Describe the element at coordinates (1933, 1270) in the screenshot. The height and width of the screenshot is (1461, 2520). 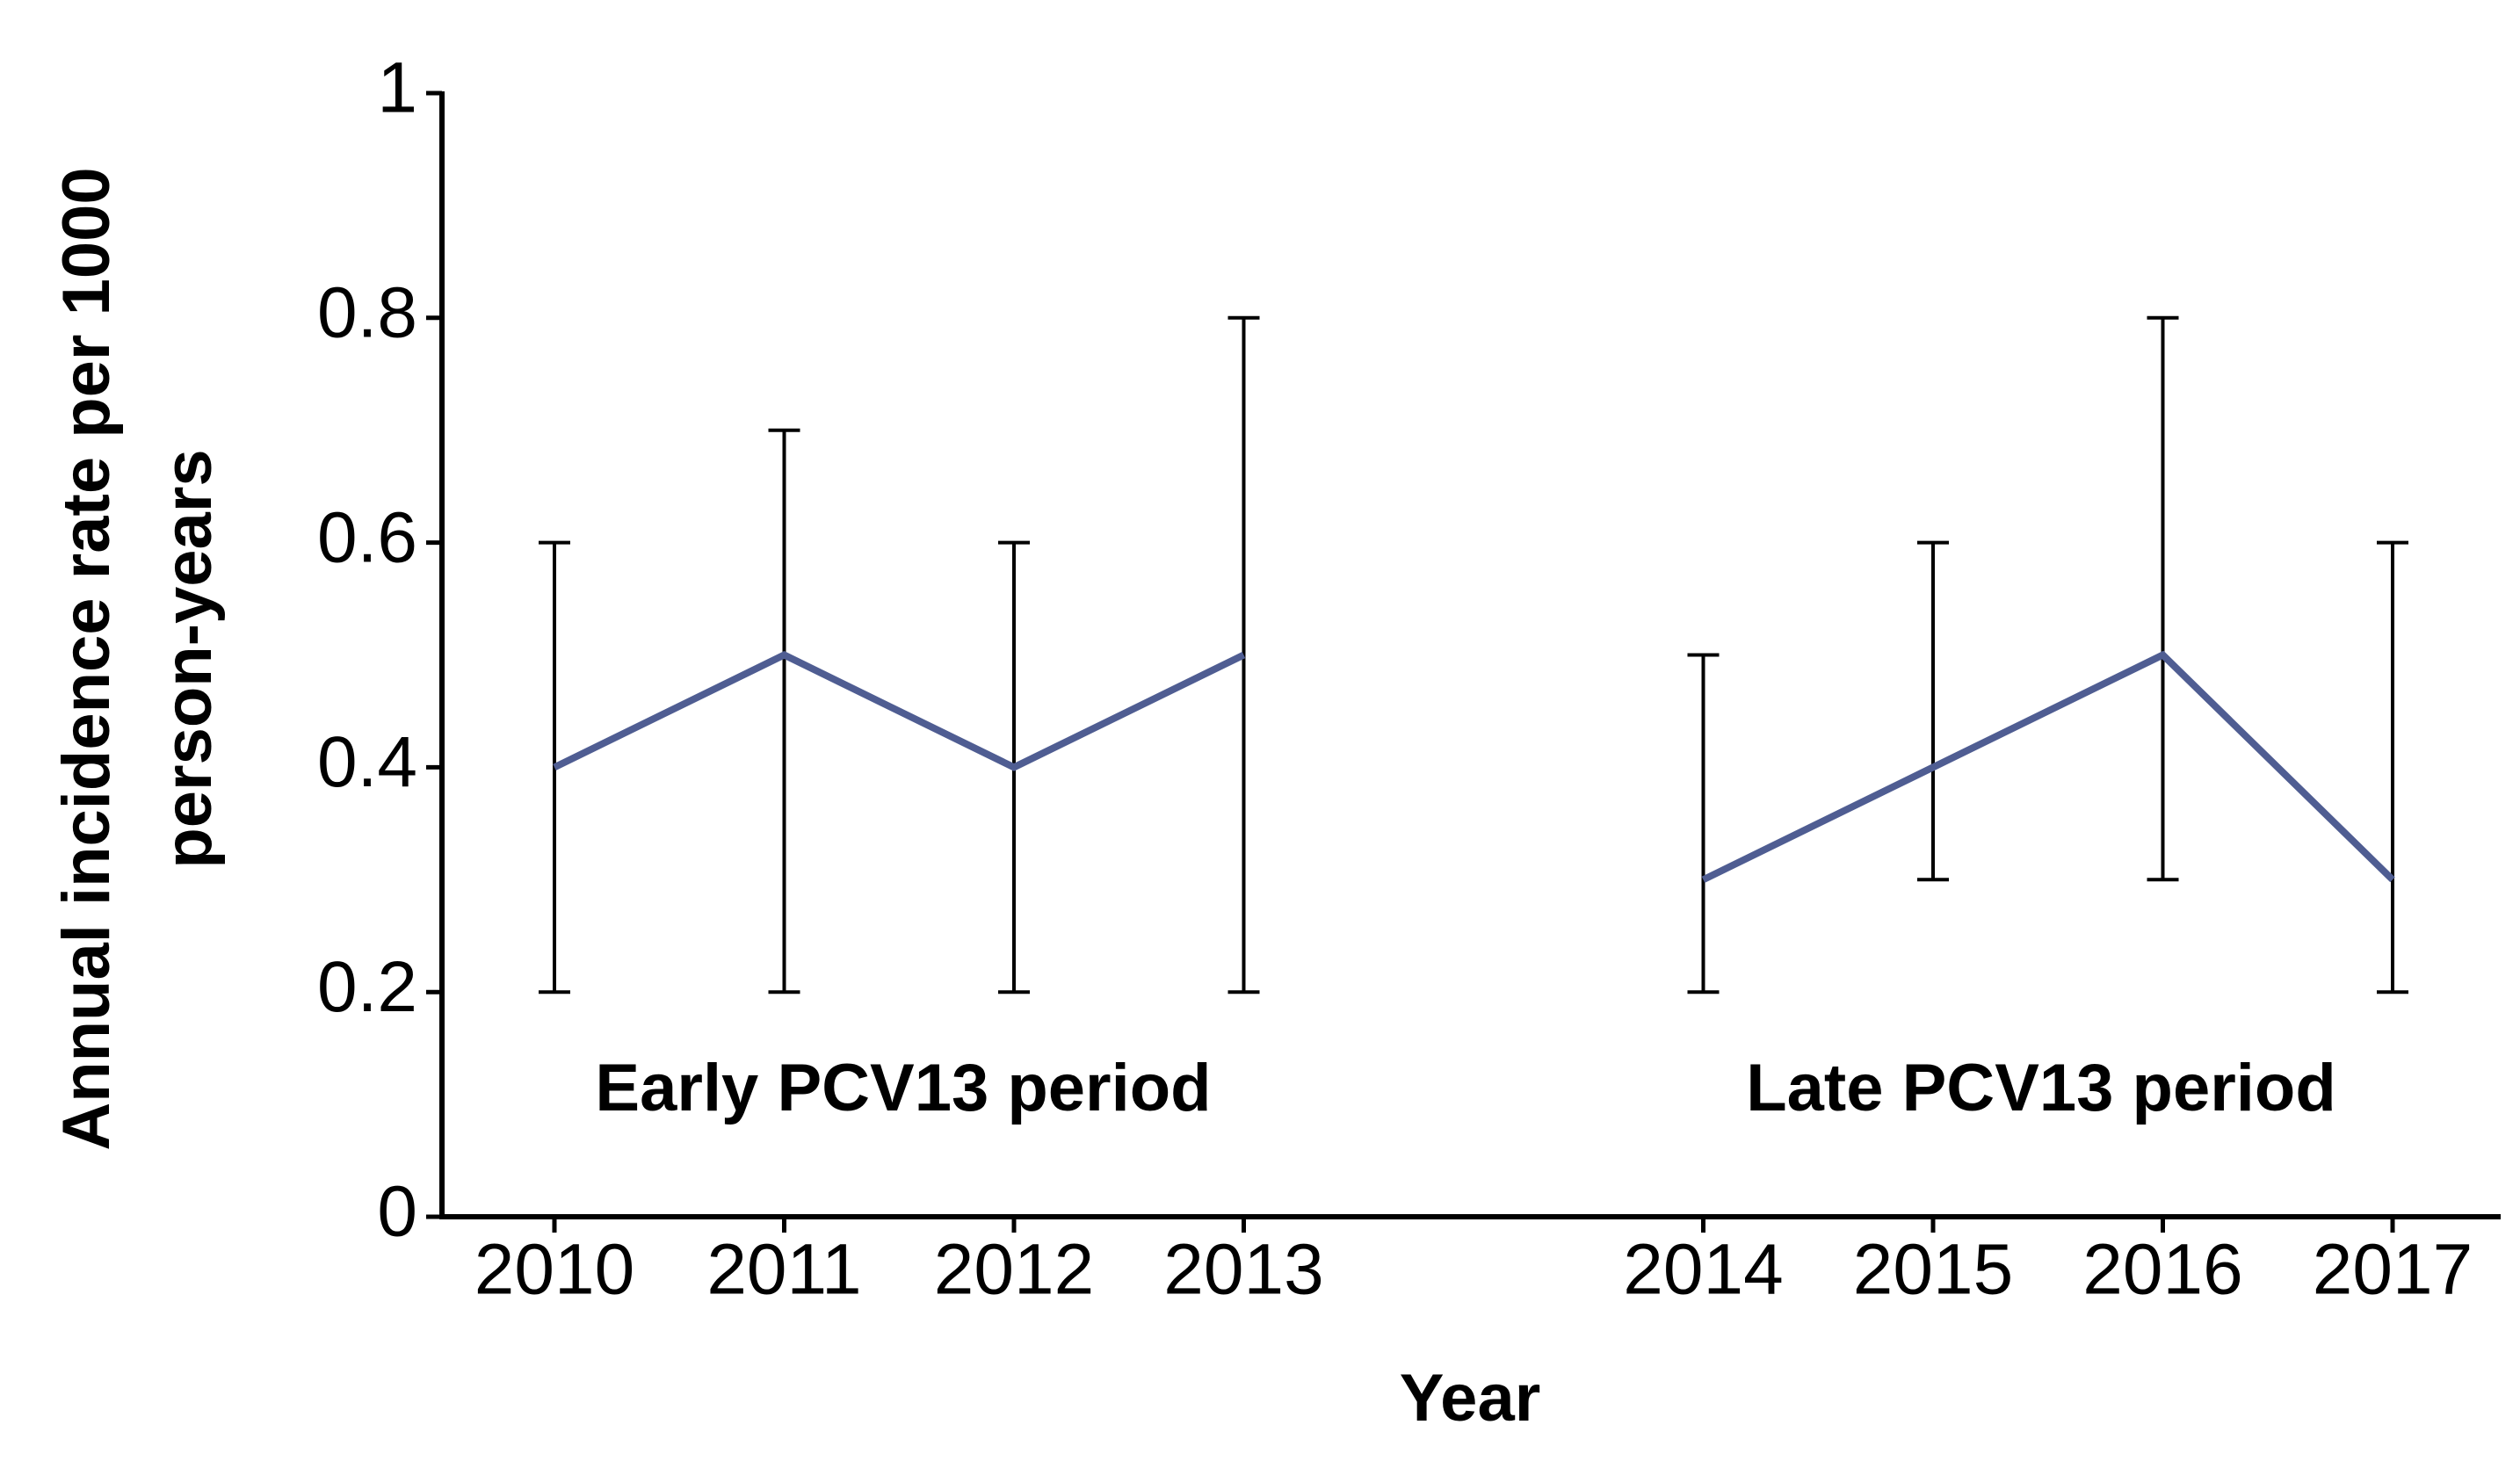
I see `x-tick-label: 2015` at that location.